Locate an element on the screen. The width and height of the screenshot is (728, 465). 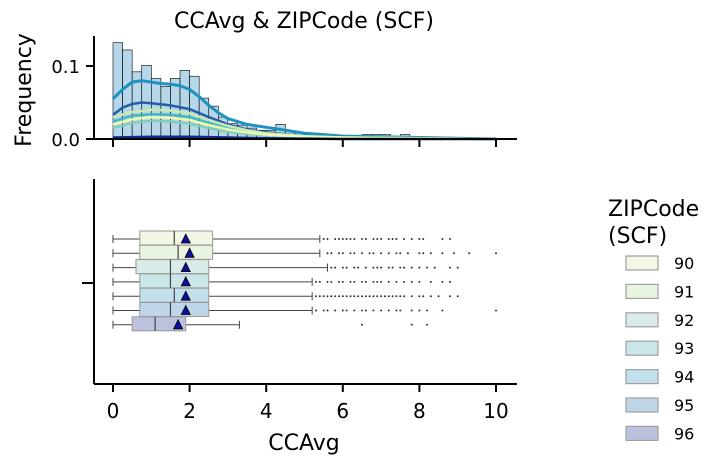
legend: ZIPCode(SCF) 90 91 92 93 94 95 96 is located at coordinates (653, 320).